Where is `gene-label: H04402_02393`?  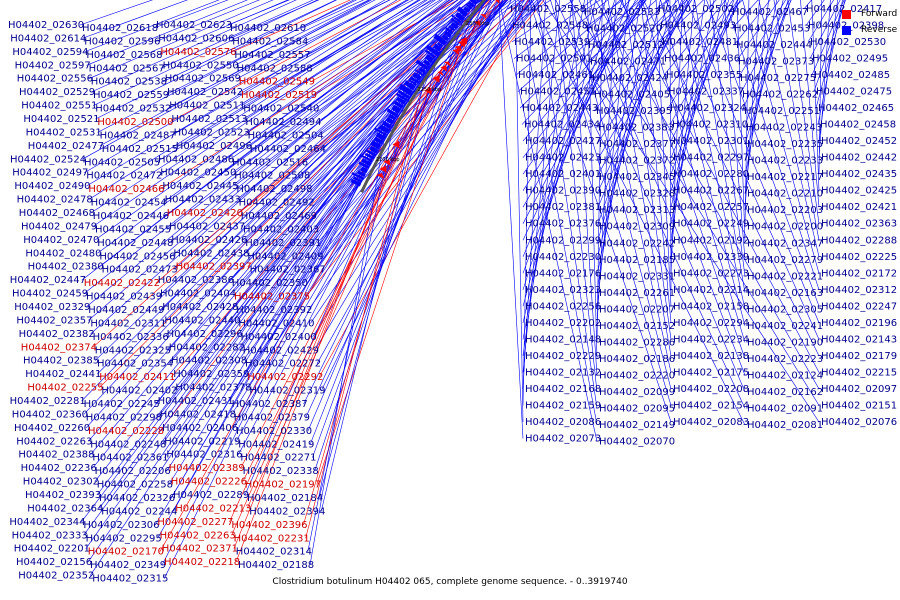
gene-label: H04402_02393 is located at coordinates (63, 495).